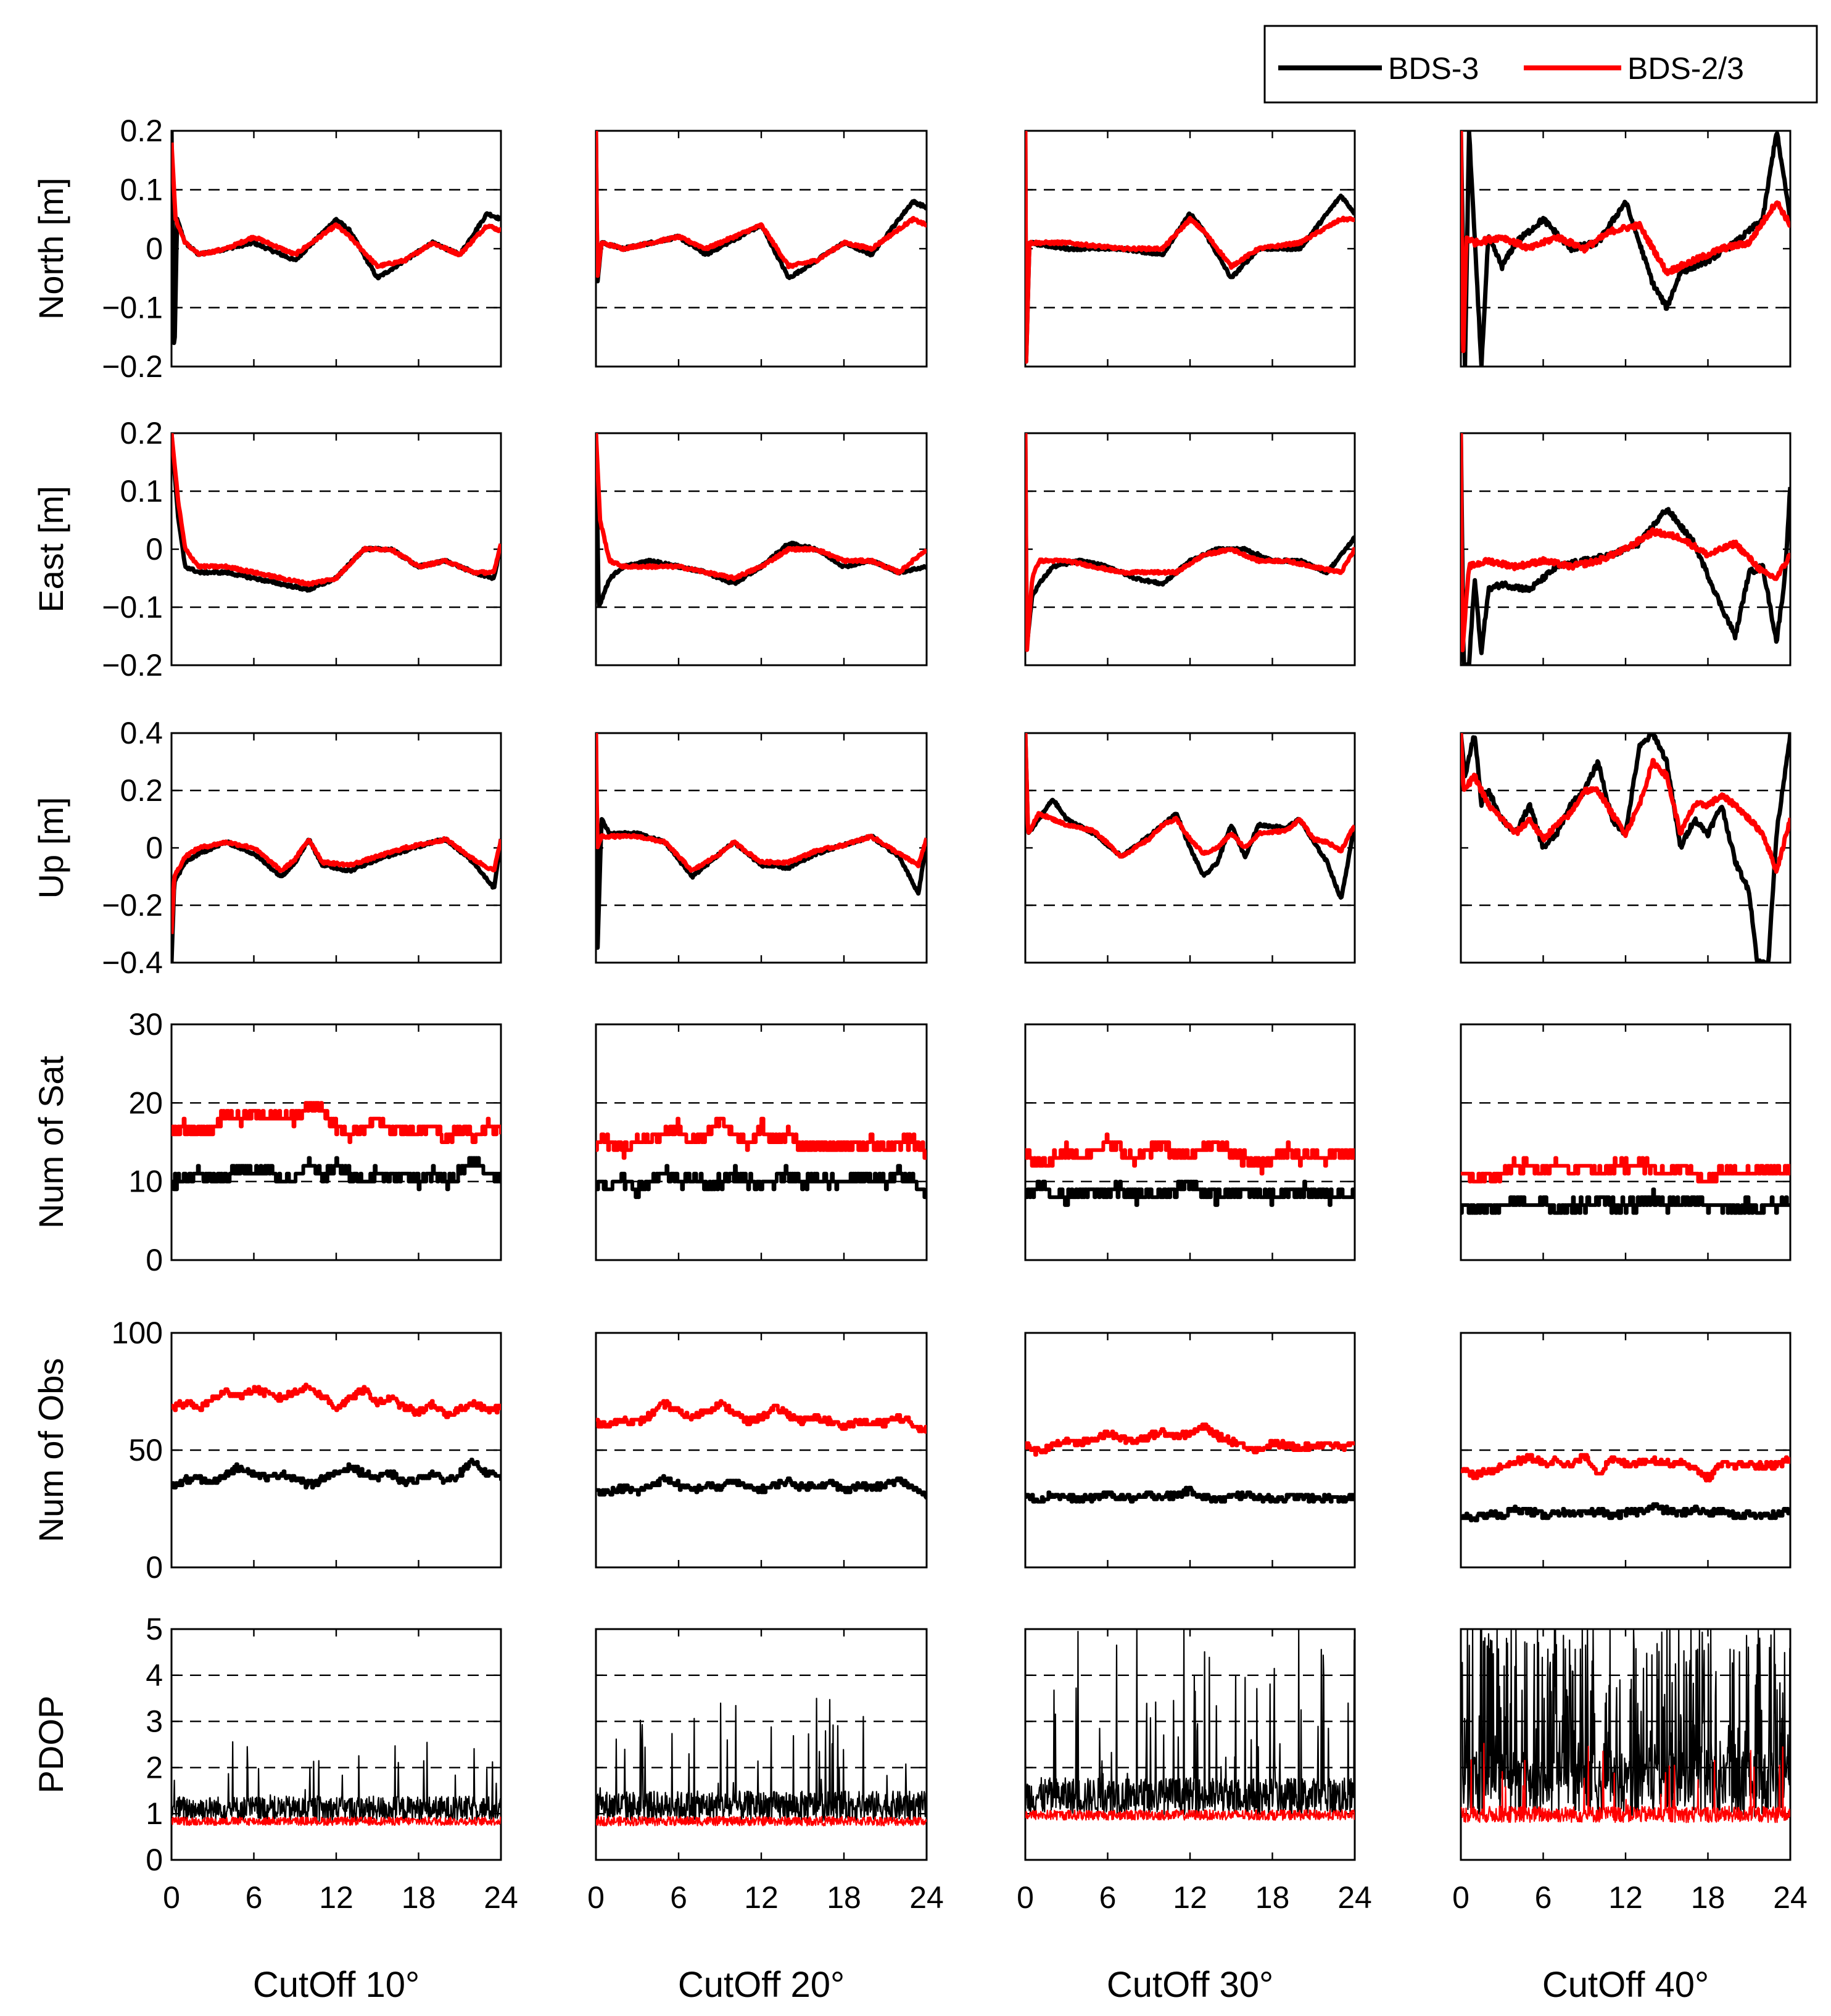  Describe the element at coordinates (336, 1985) in the screenshot. I see `column-label: CutOff 10°` at that location.